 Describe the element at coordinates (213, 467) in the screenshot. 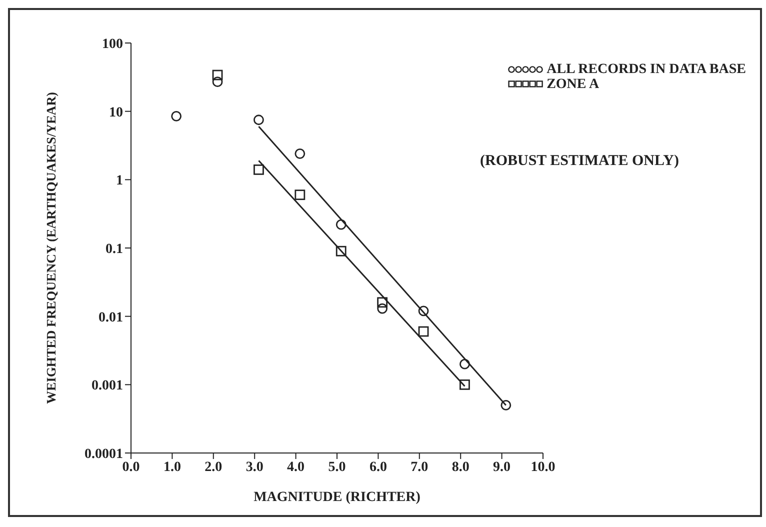

I see `x-tick-label: 2.0` at that location.